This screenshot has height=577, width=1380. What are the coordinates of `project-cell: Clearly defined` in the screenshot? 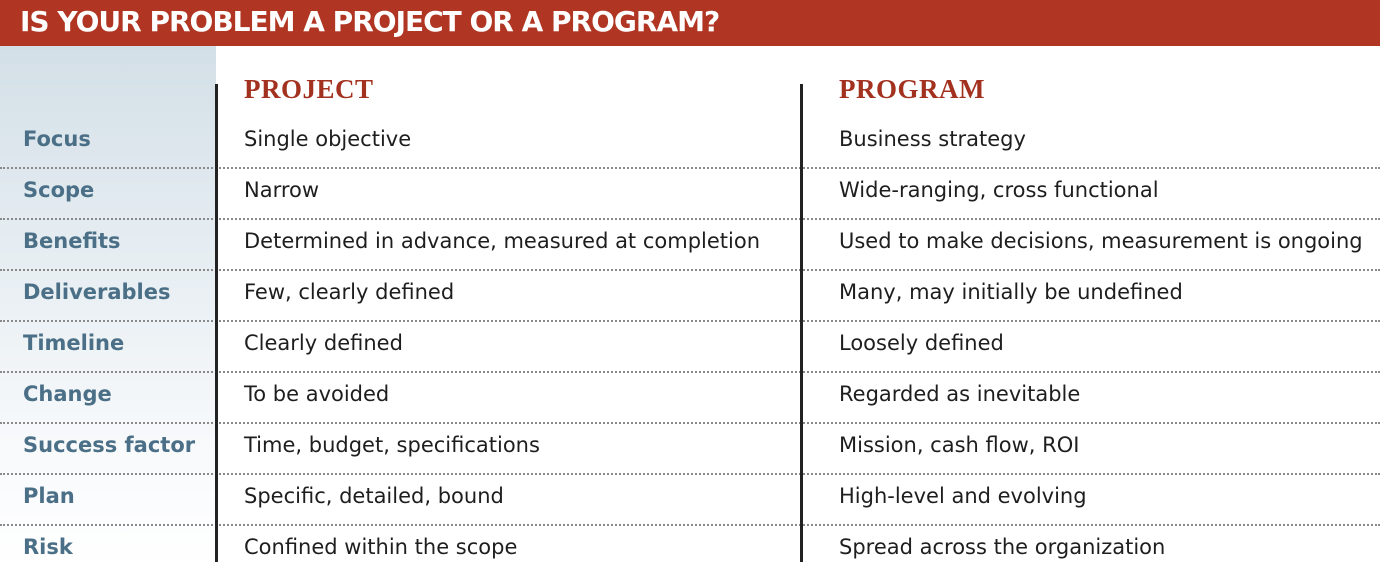 It's located at (323, 343).